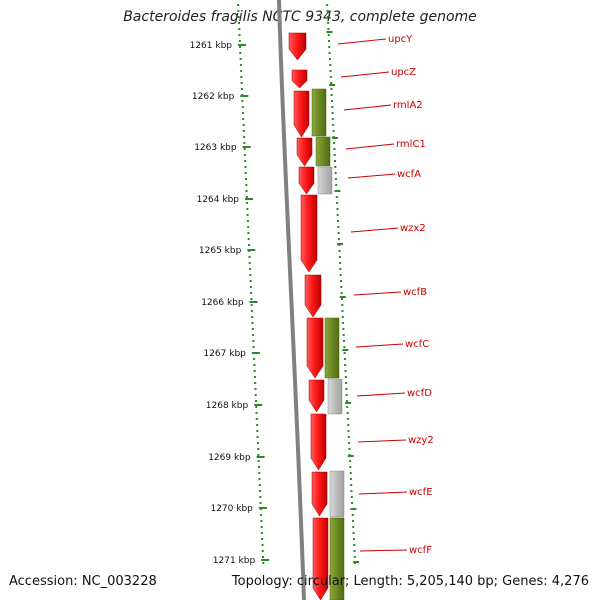 This screenshot has width=600, height=600. What do you see at coordinates (291, 300) in the screenshot?
I see `backbone-line` at bounding box center [291, 300].